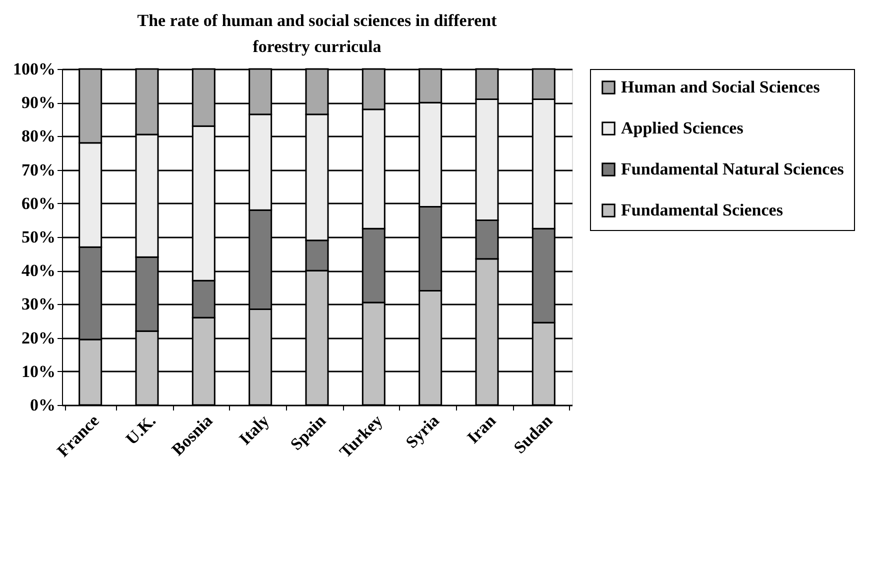 This screenshot has height=587, width=886. I want to click on y-tick-label: 70%, so click(39, 170).